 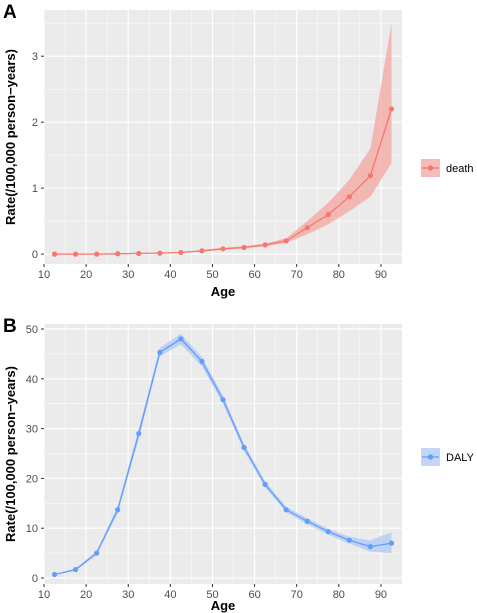 What do you see at coordinates (10, 326) in the screenshot?
I see `panel-b-letter: B` at bounding box center [10, 326].